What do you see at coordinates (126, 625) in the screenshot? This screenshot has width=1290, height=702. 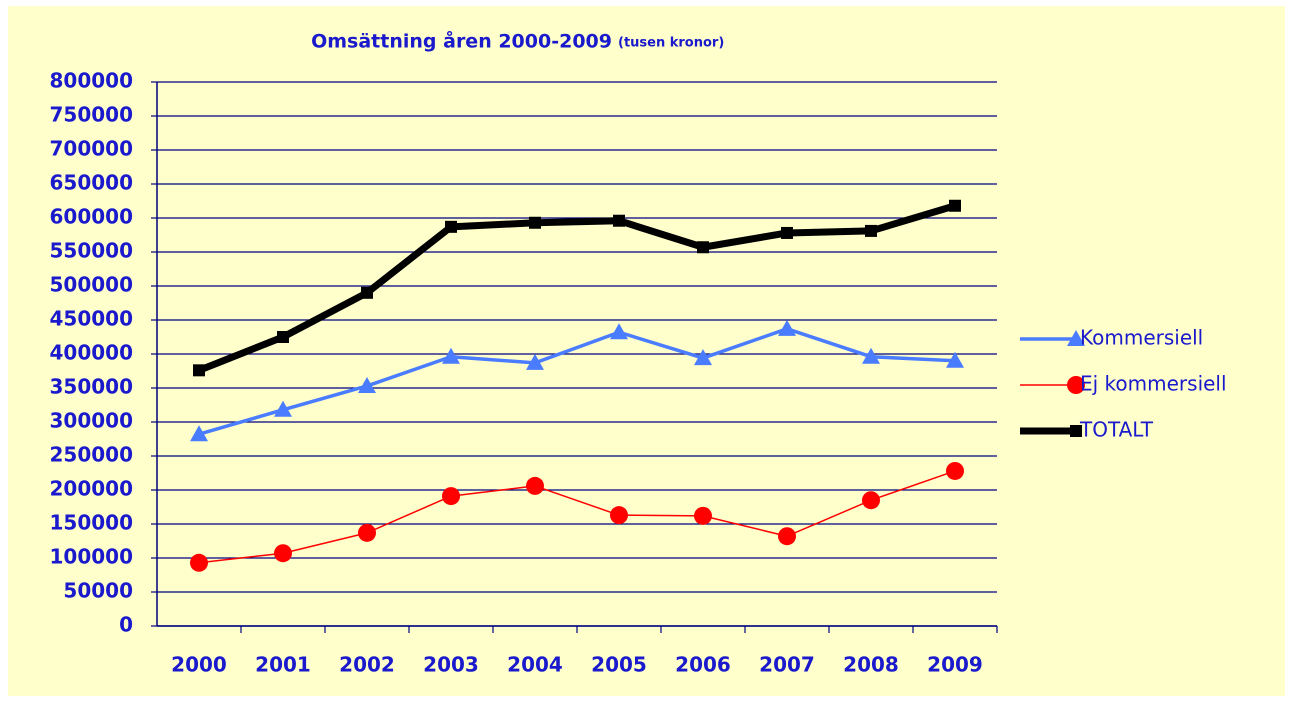 I see `y-tick-label: 0` at bounding box center [126, 625].